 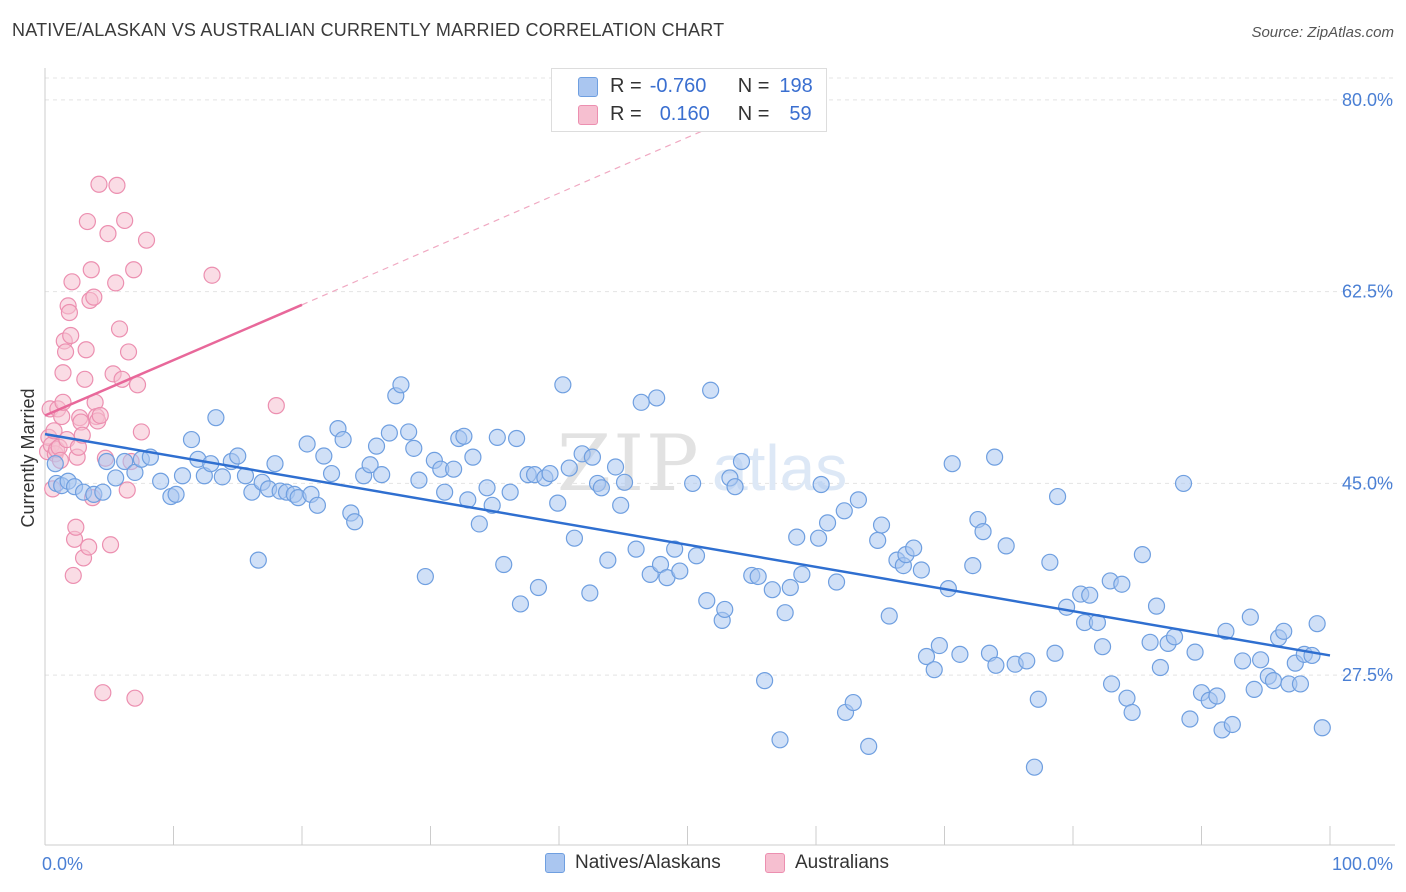 What do you see at coordinates (684, 114) in the screenshot?
I see `legend-r-value: 0.160` at bounding box center [684, 114].